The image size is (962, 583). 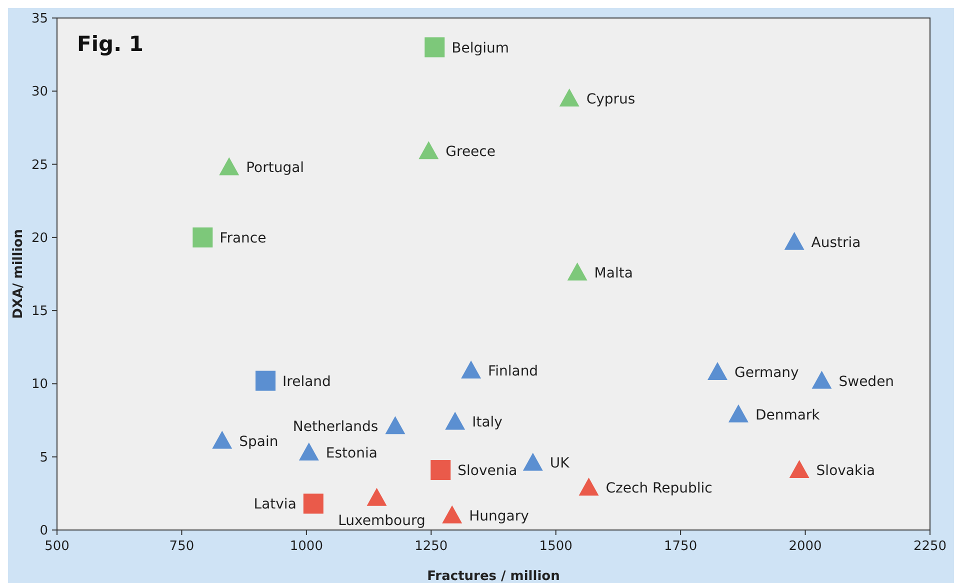 I want to click on x-tick-label: 1500, so click(x=555, y=546).